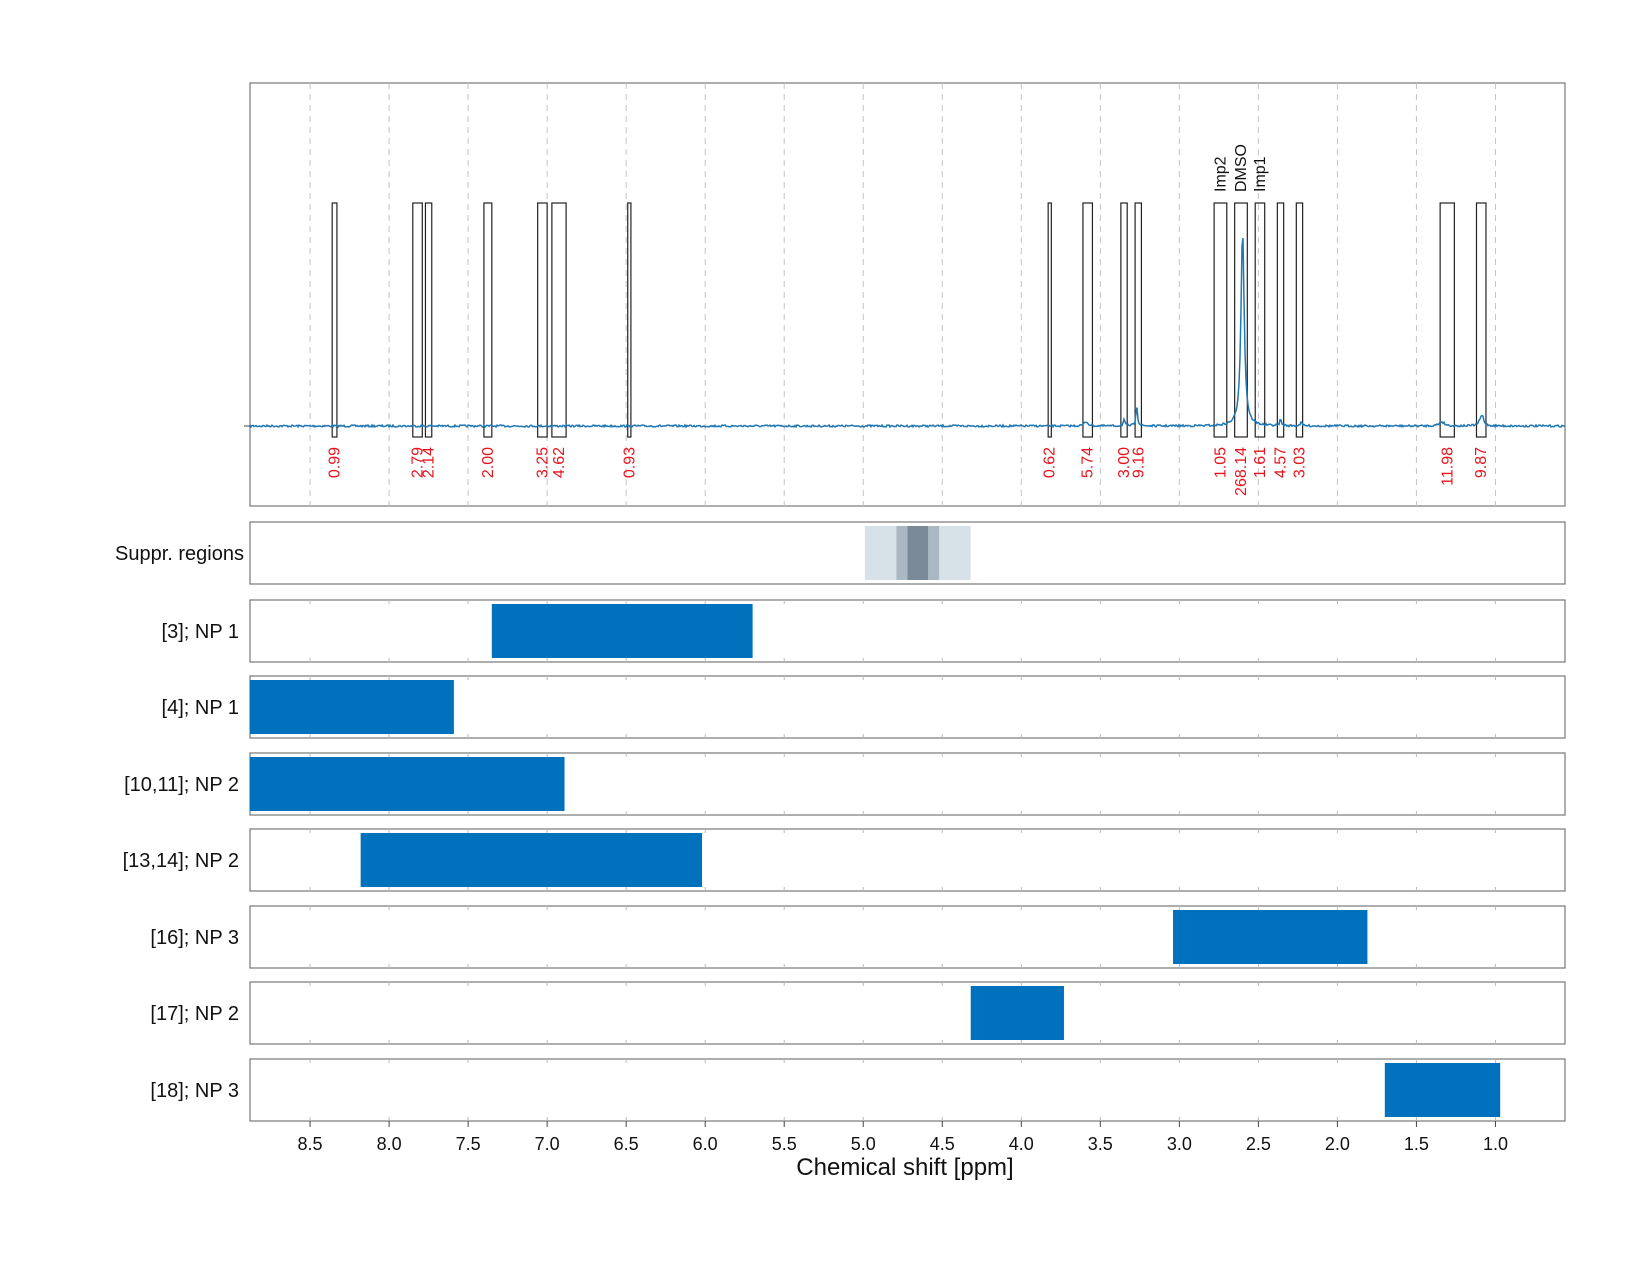 The image size is (1651, 1275). I want to click on integral-label: 2.79, so click(418, 462).